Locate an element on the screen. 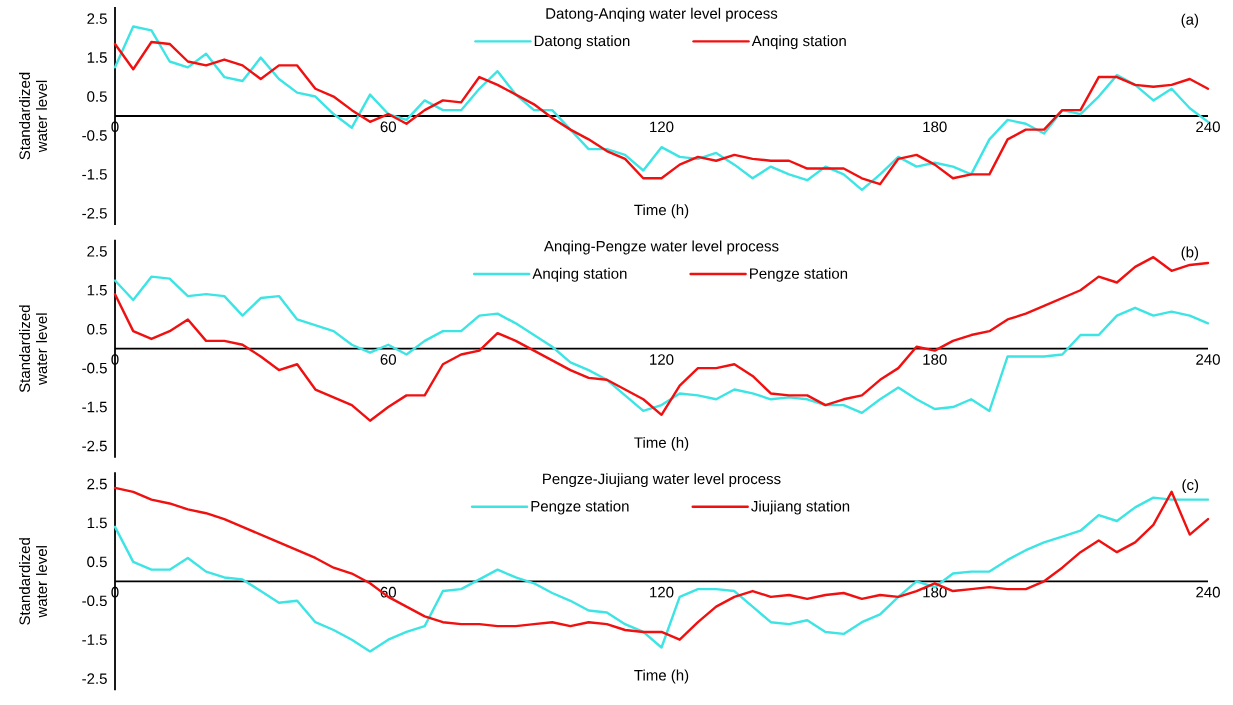 Image resolution: width=1233 pixels, height=705 pixels. legend-label: Jiujiang station is located at coordinates (800, 507).